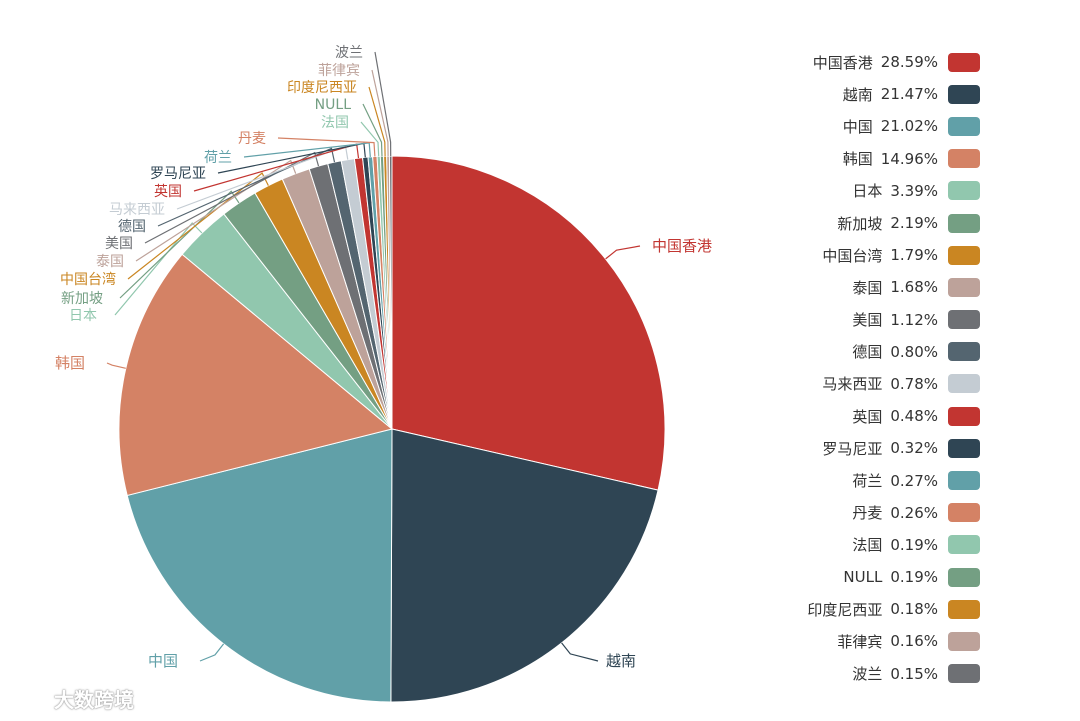 Image resolution: width=1080 pixels, height=721 pixels. Describe the element at coordinates (840, 577) in the screenshot. I see `legend-item: NULL 0.19%` at that location.